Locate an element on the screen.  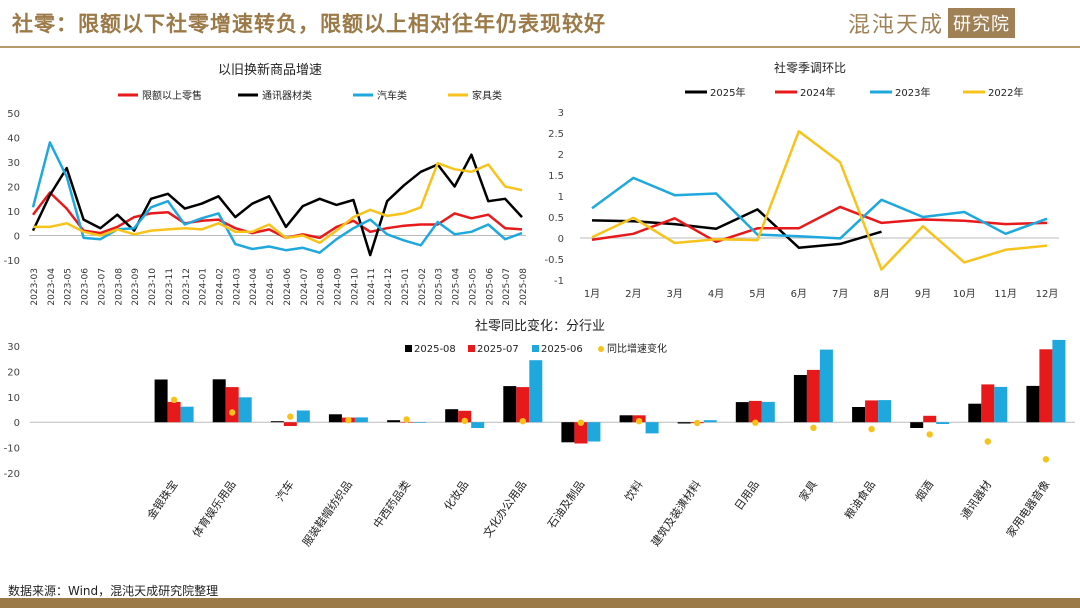
x-tick-label-1: 2023-04 is located at coordinates (52, 287).